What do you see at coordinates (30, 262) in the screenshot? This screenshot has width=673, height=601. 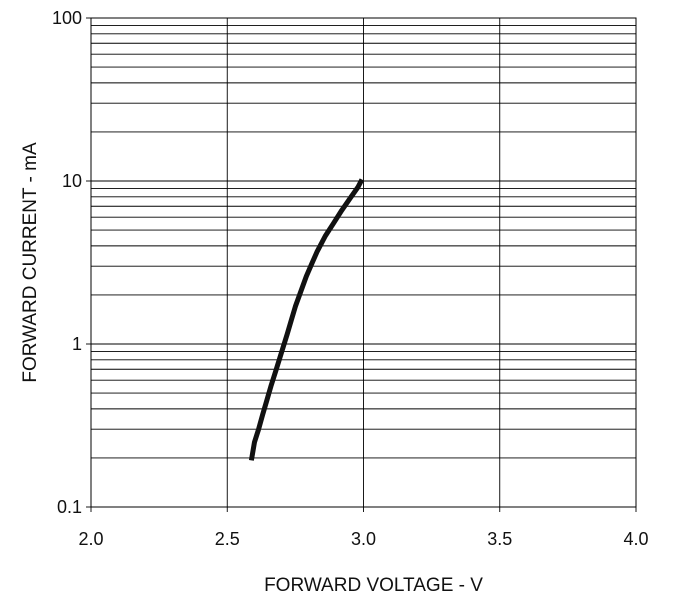 I see `y-axis-title: FORWARD CURRENT - mA` at bounding box center [30, 262].